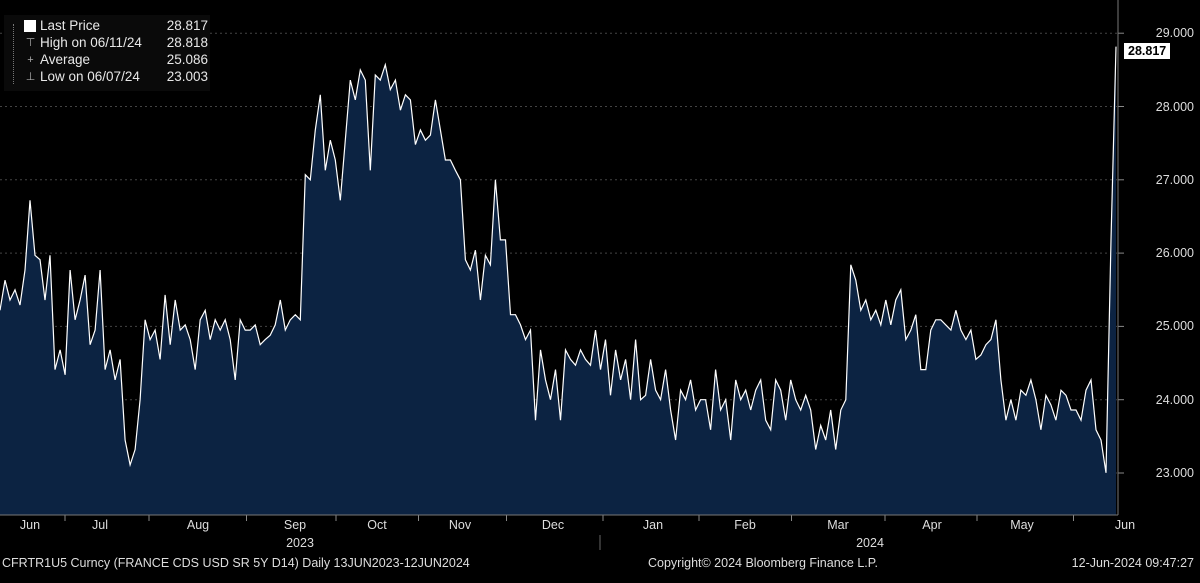  What do you see at coordinates (932, 525) in the screenshot?
I see `x-tick-label: Apr` at bounding box center [932, 525].